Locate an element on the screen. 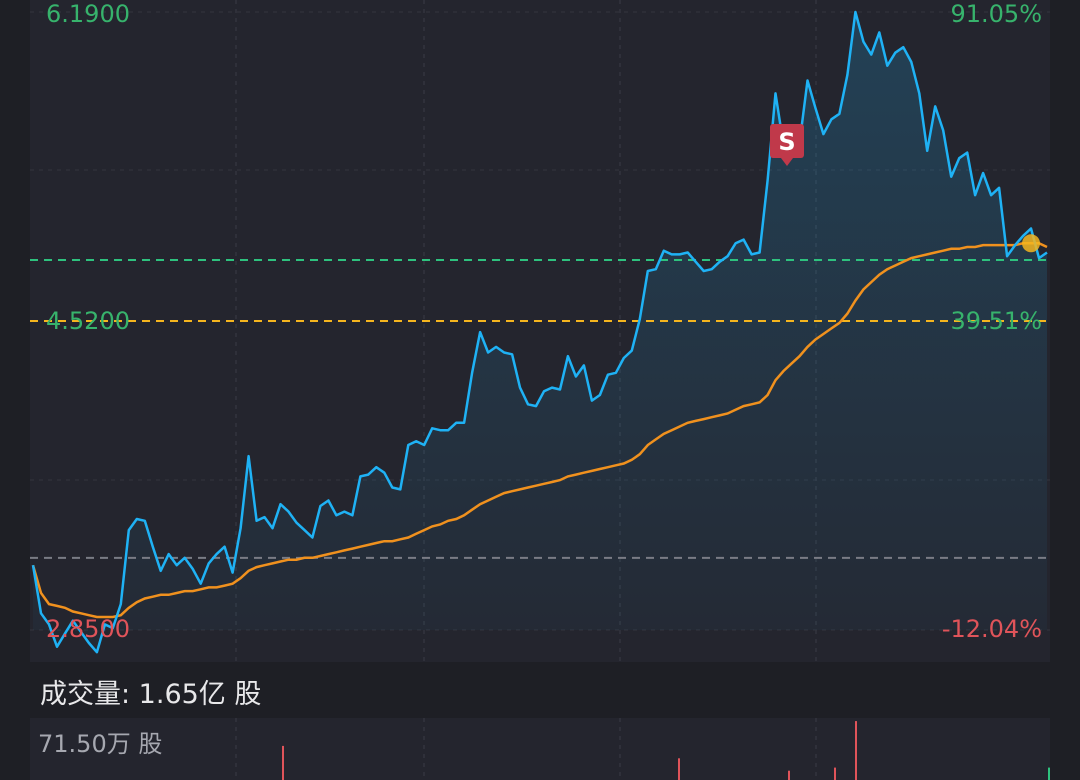 The image size is (1080, 780). sell-marker-label: S is located at coordinates (786, 142).